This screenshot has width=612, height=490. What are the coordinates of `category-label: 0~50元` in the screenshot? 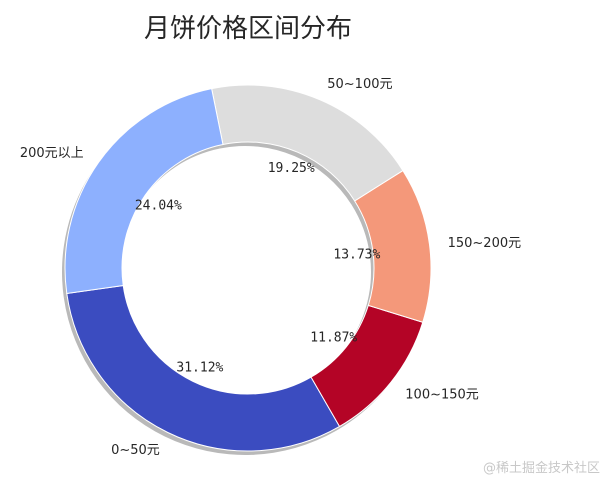 It's located at (135, 450).